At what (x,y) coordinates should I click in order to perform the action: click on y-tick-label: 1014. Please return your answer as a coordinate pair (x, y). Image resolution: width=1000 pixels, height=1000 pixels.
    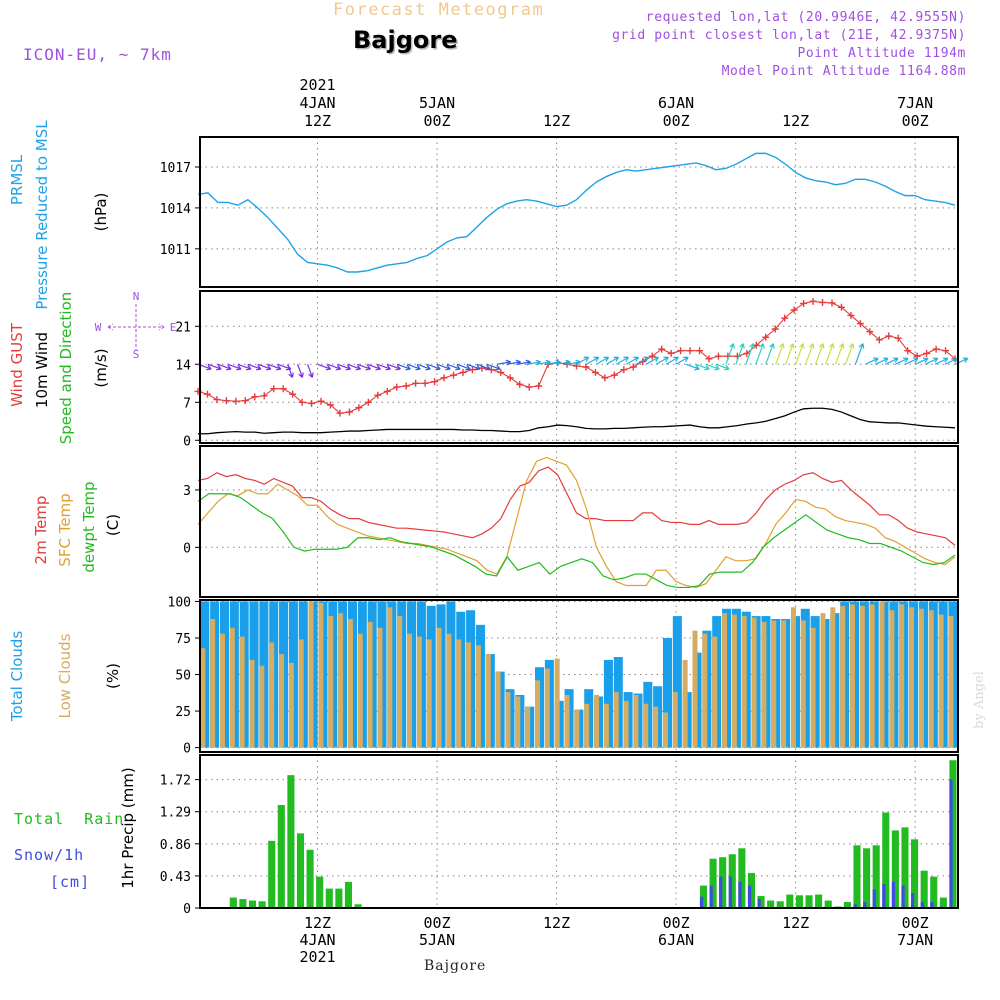
    Looking at the image, I should click on (175, 209).